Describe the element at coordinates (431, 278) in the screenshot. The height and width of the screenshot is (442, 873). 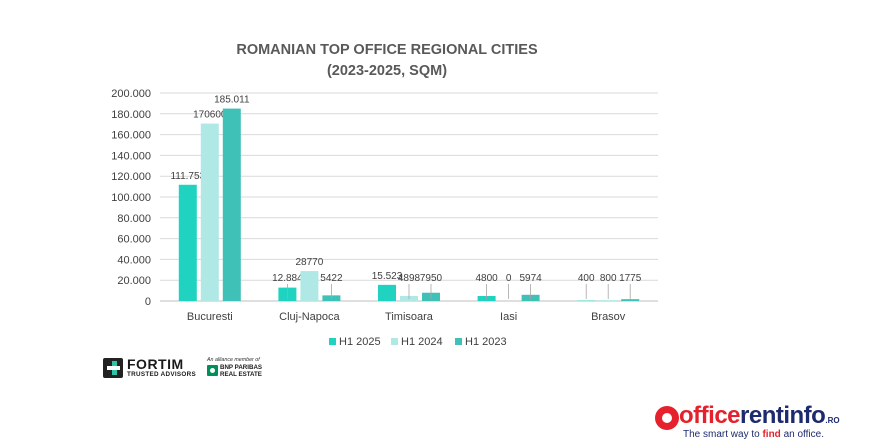
I see `data-label: 7950` at that location.